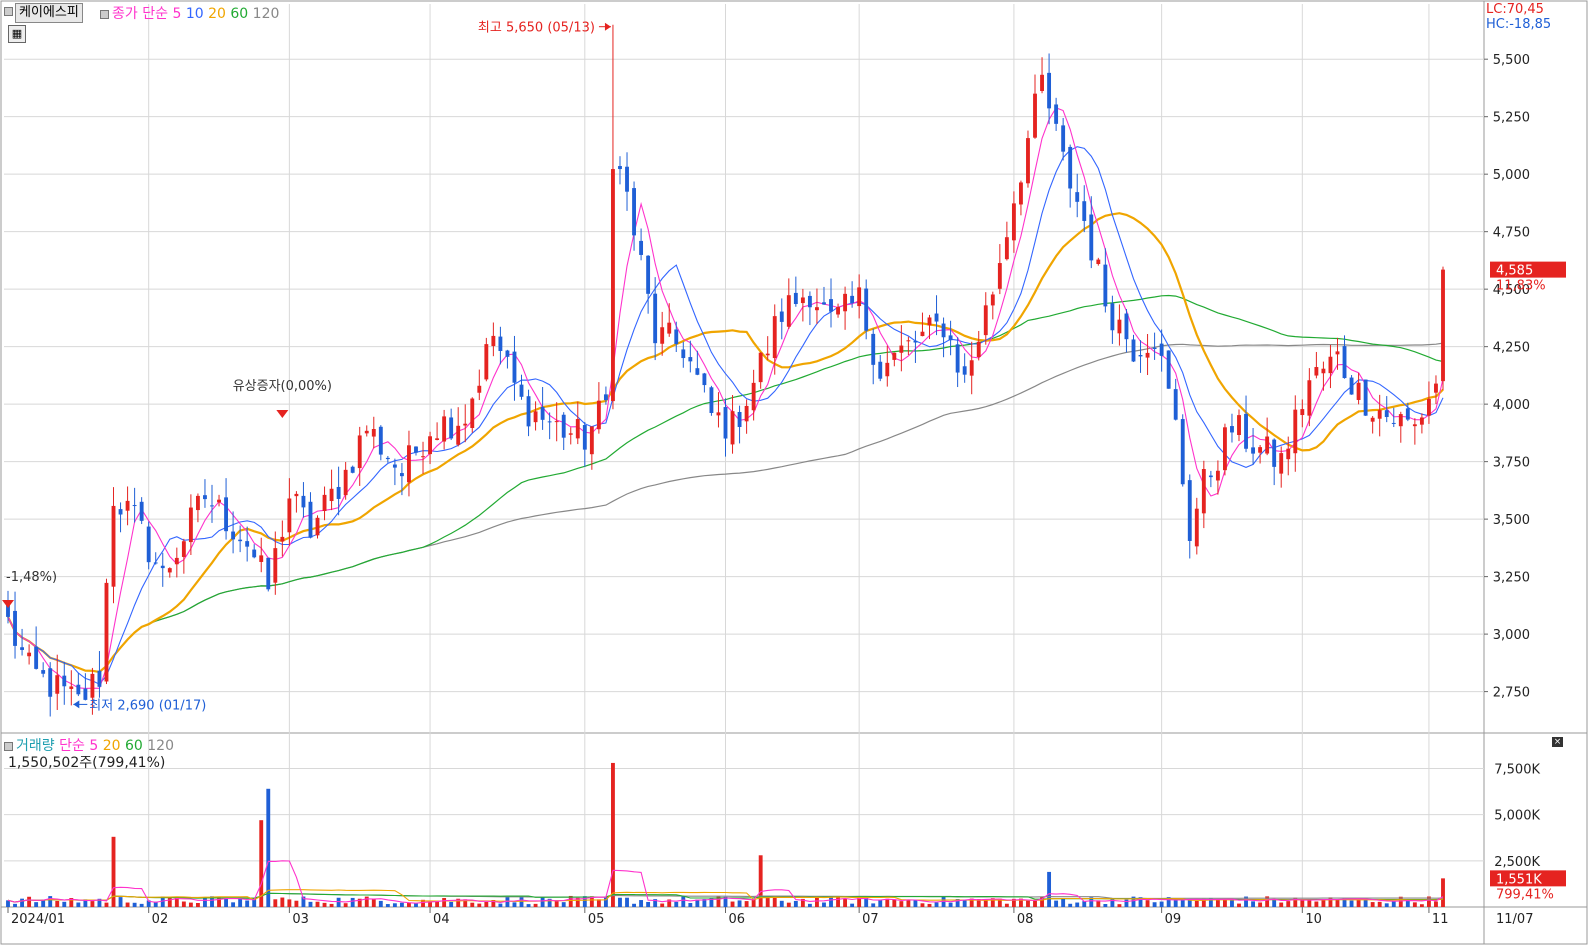 Image resolution: width=1588 pixels, height=945 pixels. What do you see at coordinates (725, 834) in the screenshot?
I see `volume-bars` at bounding box center [725, 834].